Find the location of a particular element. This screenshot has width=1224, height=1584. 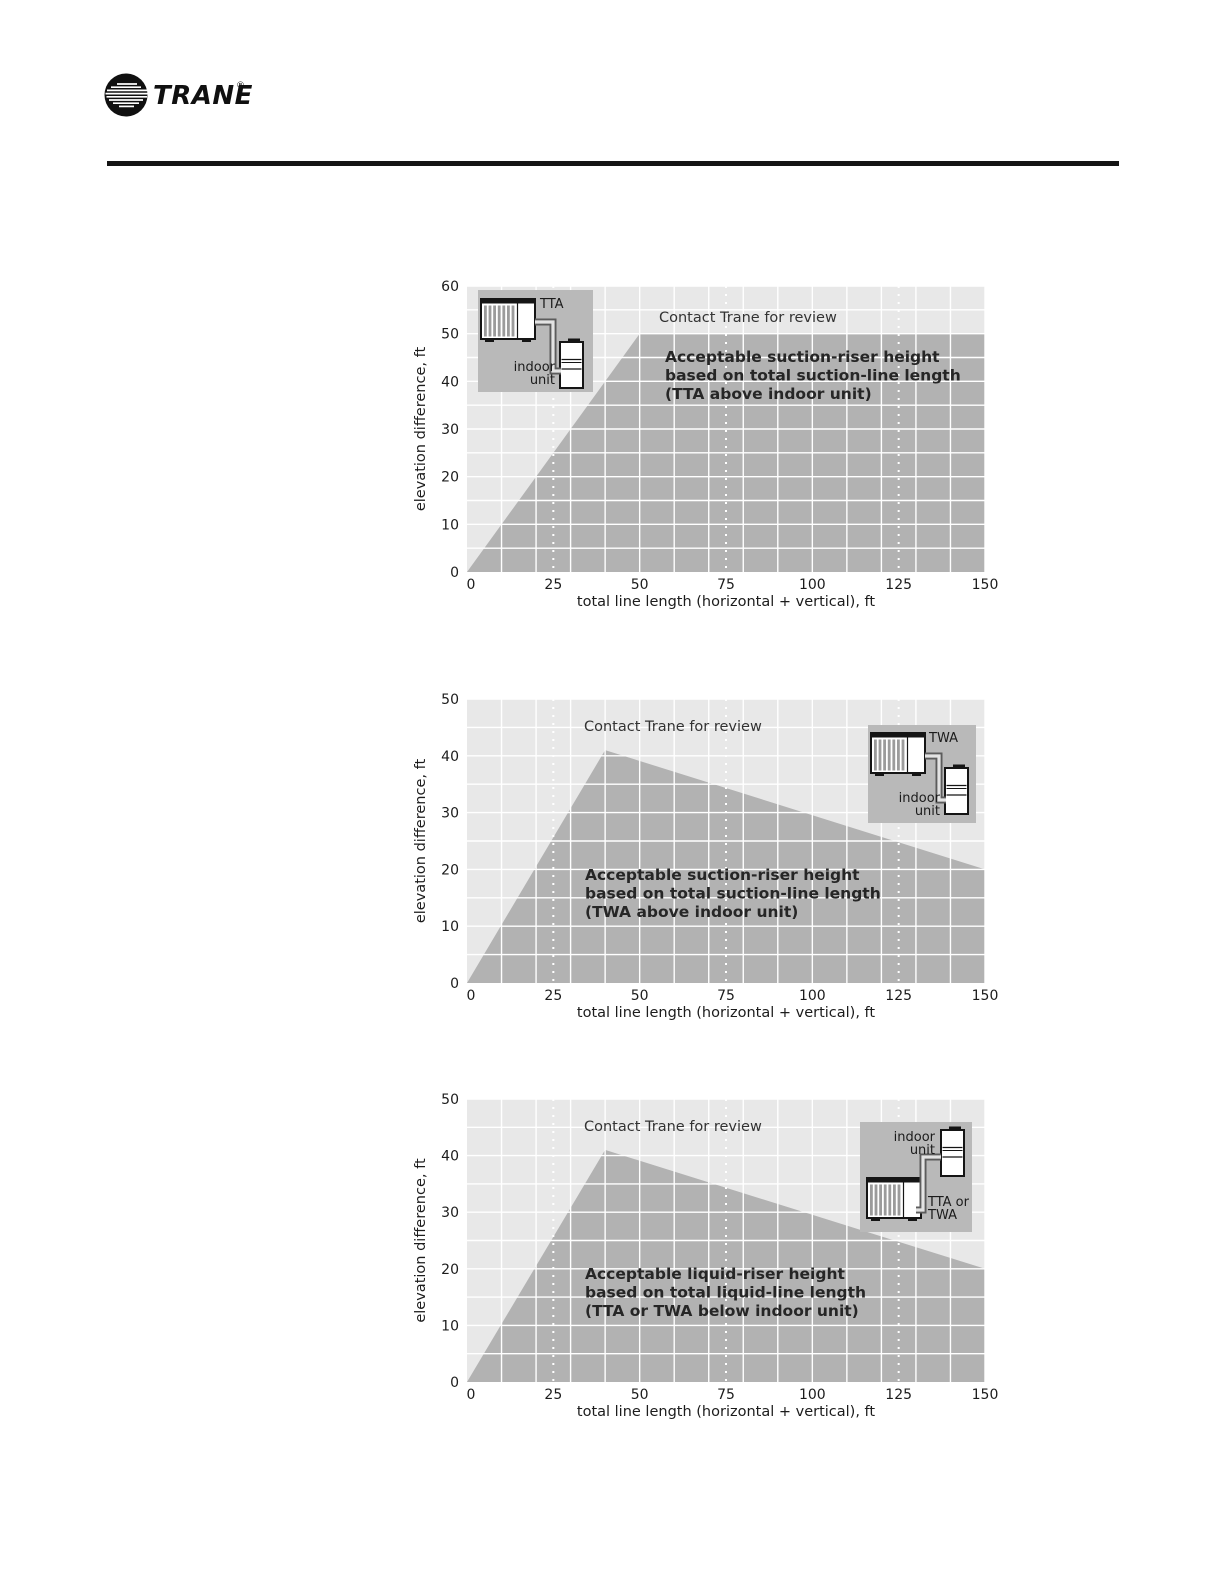

outdoor-unit-label-line2: TWA is located at coordinates (942, 1215).